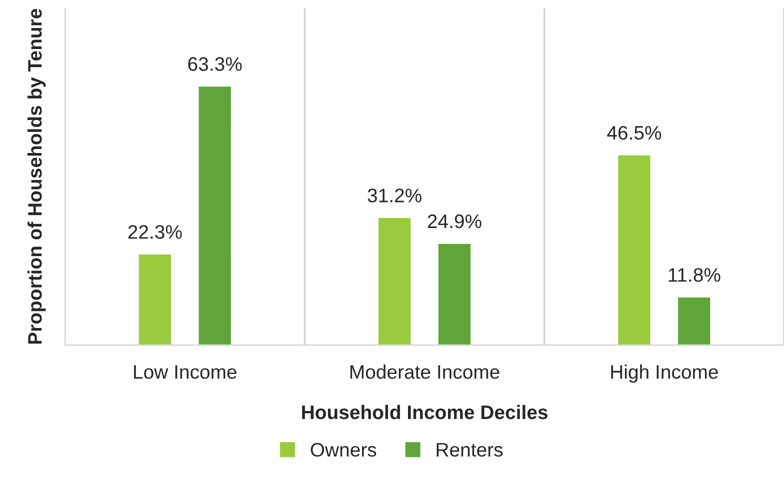 The image size is (784, 478). I want to click on data-label: 46.5%, so click(634, 133).